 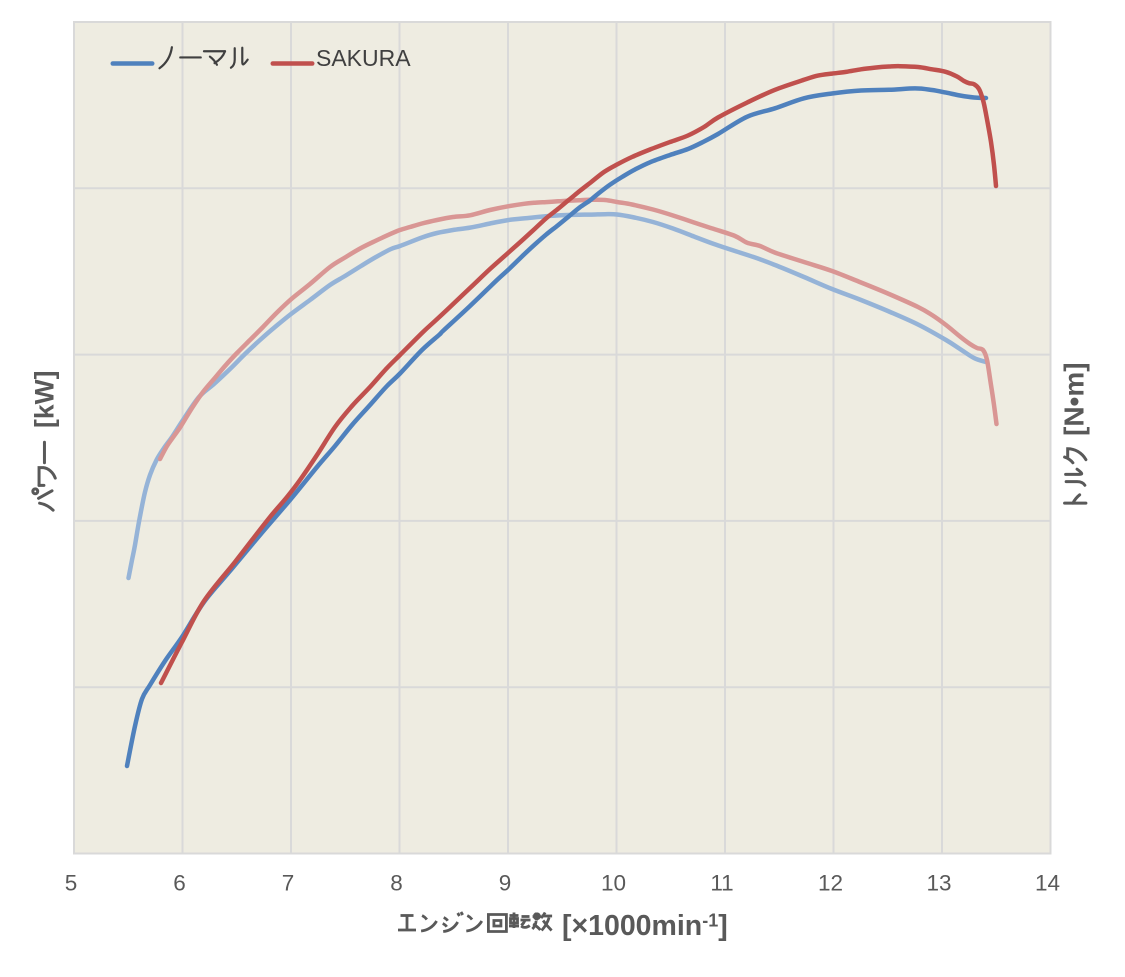 I want to click on svg-text: [N•m], so click(x=1074, y=399).